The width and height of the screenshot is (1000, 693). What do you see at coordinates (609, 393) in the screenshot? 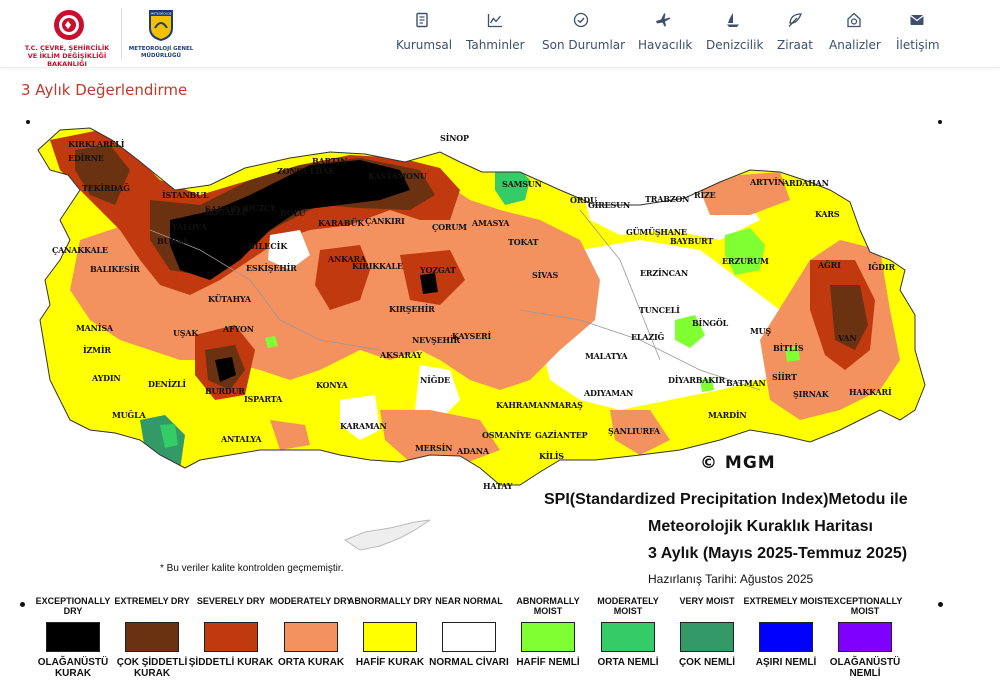
I see `city-label: ADIYAMAN` at bounding box center [609, 393].